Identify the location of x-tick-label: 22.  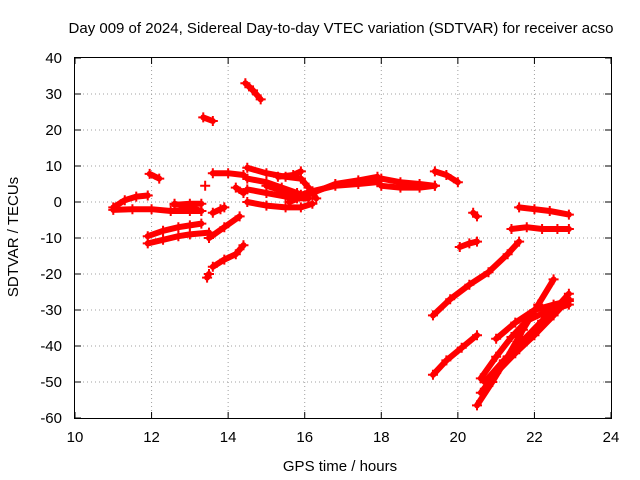
(534, 437).